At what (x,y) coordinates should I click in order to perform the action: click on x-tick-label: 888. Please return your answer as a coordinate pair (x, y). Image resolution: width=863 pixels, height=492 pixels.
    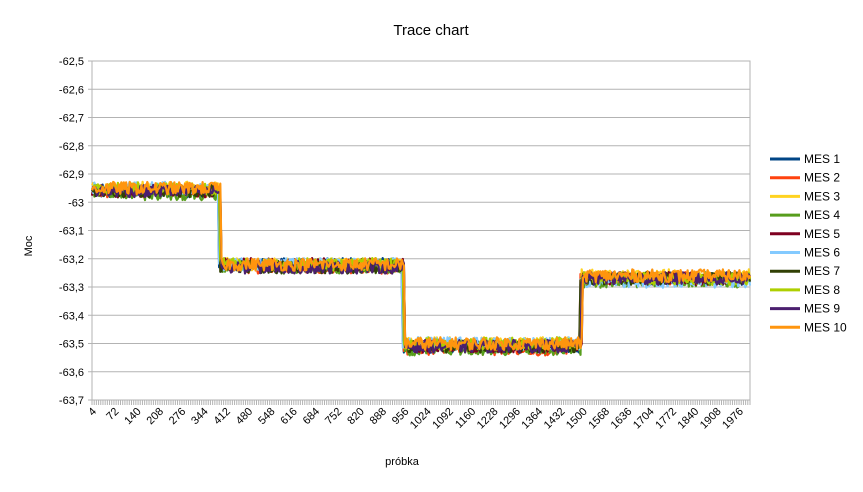
    Looking at the image, I should click on (378, 416).